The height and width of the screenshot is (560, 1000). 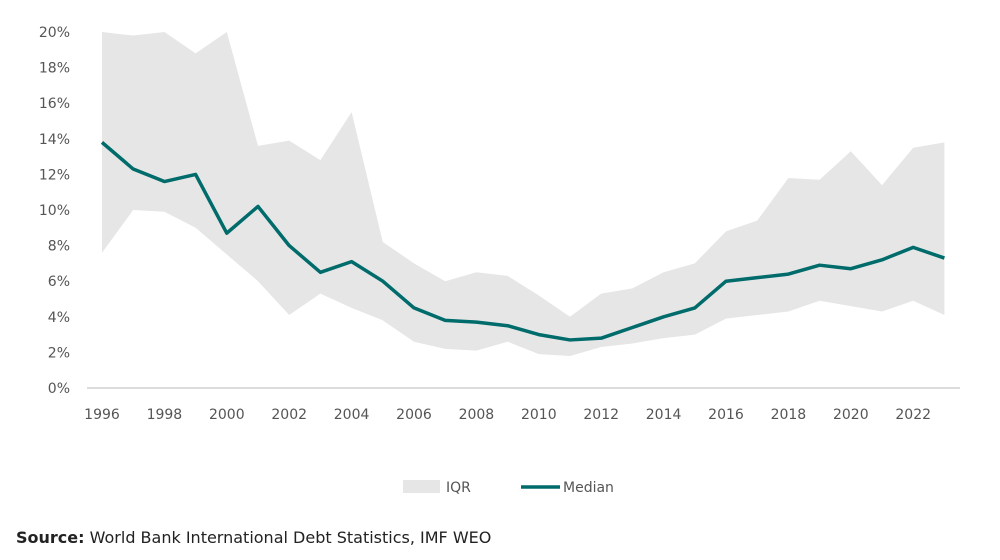 What do you see at coordinates (54, 104) in the screenshot?
I see `y-tick-label: 16%` at bounding box center [54, 104].